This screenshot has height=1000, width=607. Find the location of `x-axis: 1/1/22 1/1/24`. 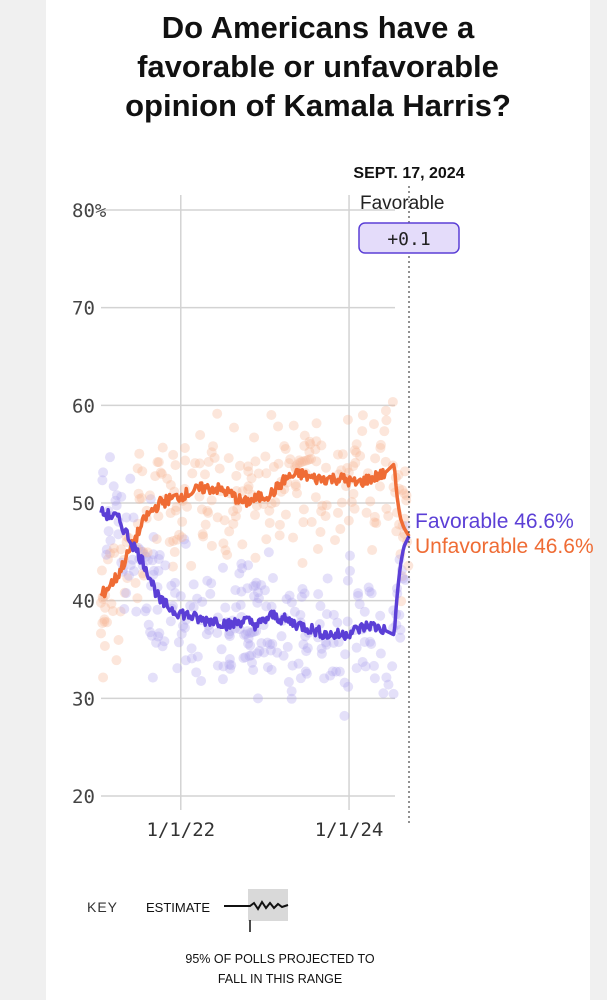

x-axis: 1/1/22 1/1/24 is located at coordinates (264, 830).